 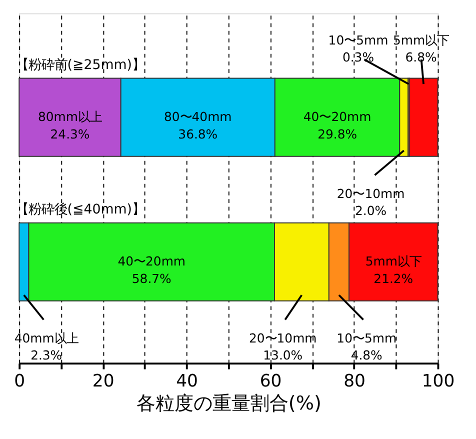 I want to click on x-tick-label: 0, so click(x=20, y=381).